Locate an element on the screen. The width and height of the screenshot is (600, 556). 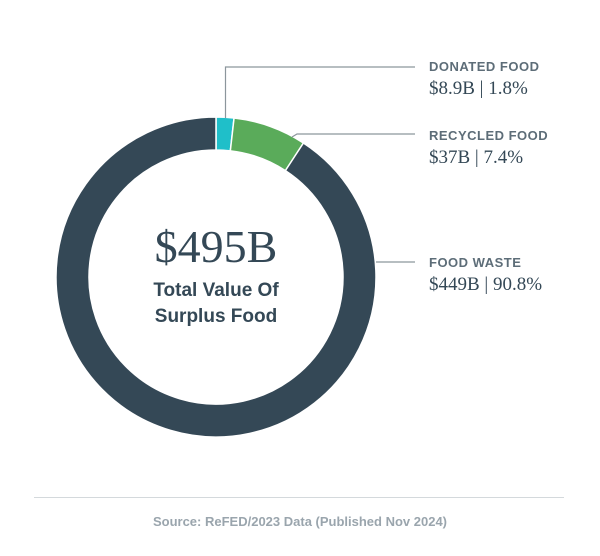
leader-line-recycled-food is located at coordinates (353, 135).